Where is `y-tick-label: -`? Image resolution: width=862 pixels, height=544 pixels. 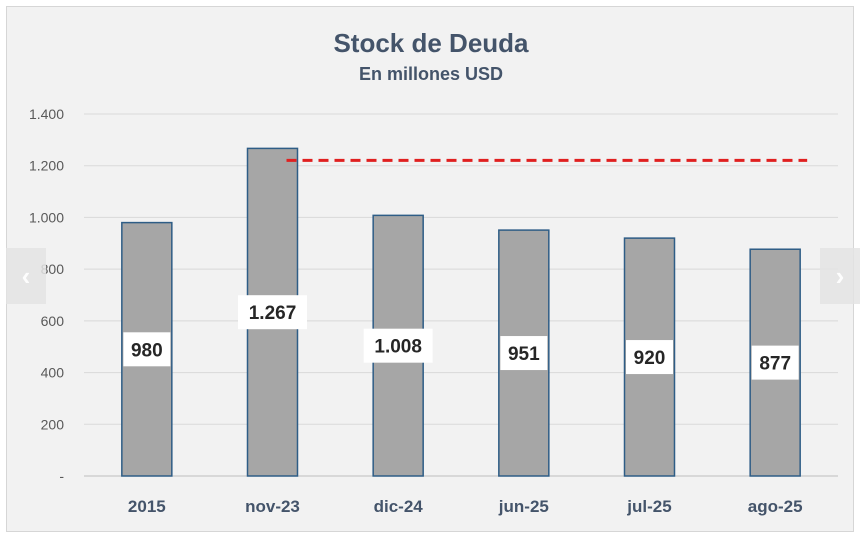
y-tick-label: - is located at coordinates (61, 476).